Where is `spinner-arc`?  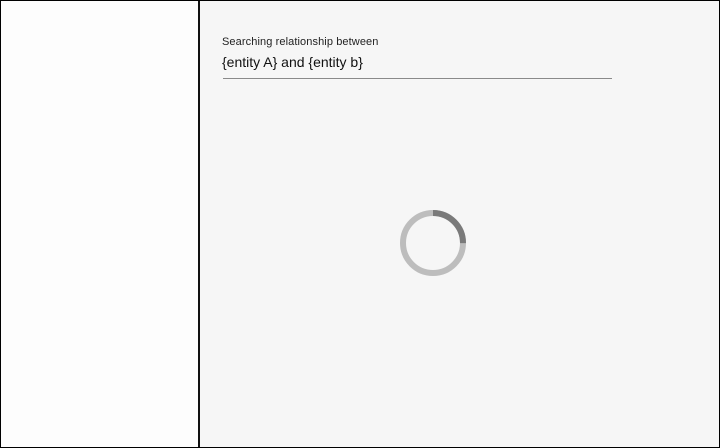 spinner-arc is located at coordinates (433, 243).